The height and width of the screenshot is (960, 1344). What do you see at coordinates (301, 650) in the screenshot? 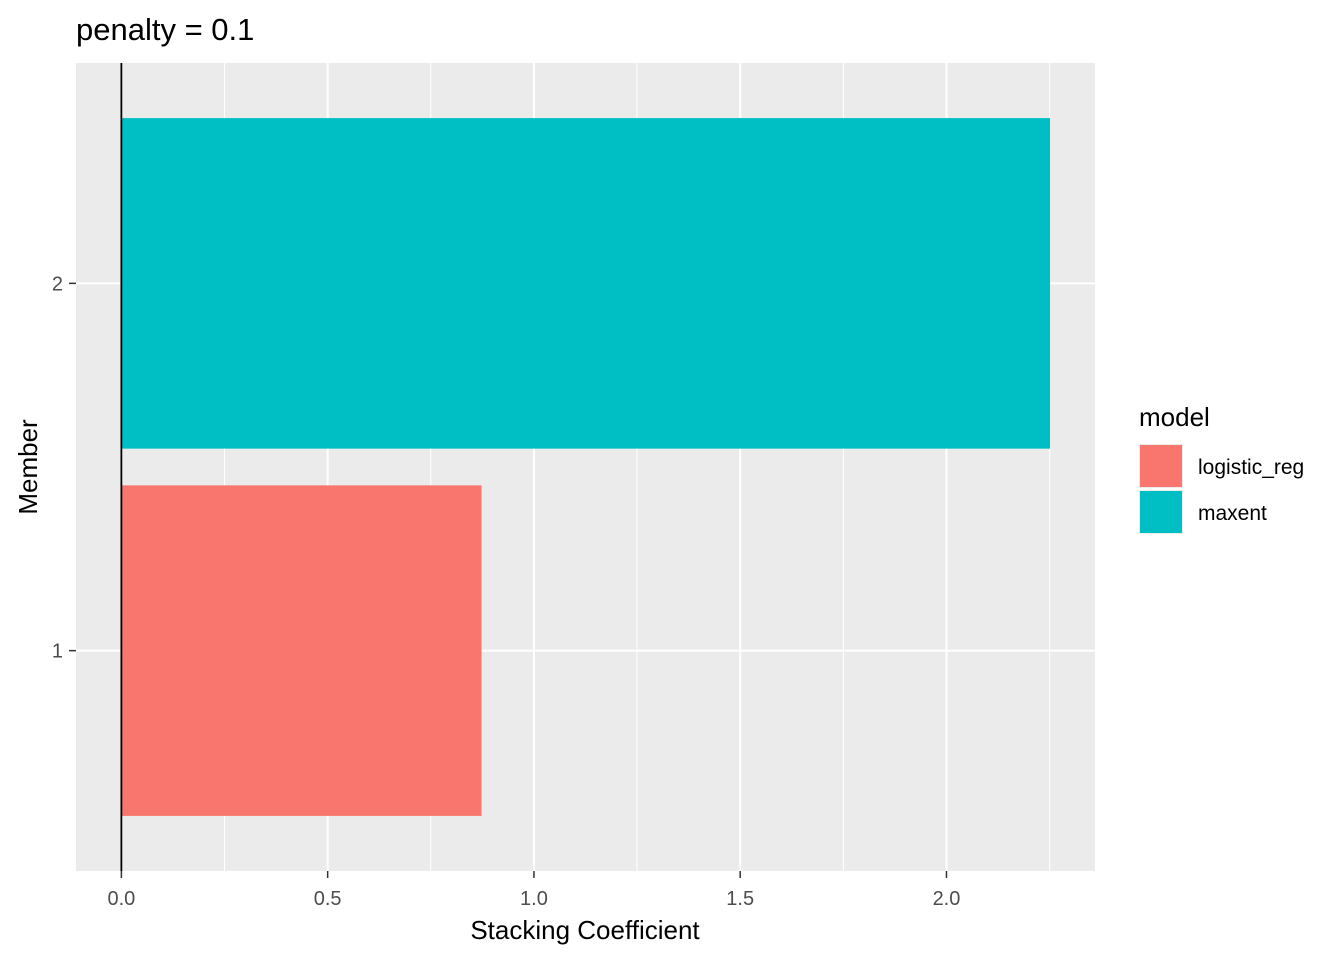
I see `bar-logistic_reg` at bounding box center [301, 650].